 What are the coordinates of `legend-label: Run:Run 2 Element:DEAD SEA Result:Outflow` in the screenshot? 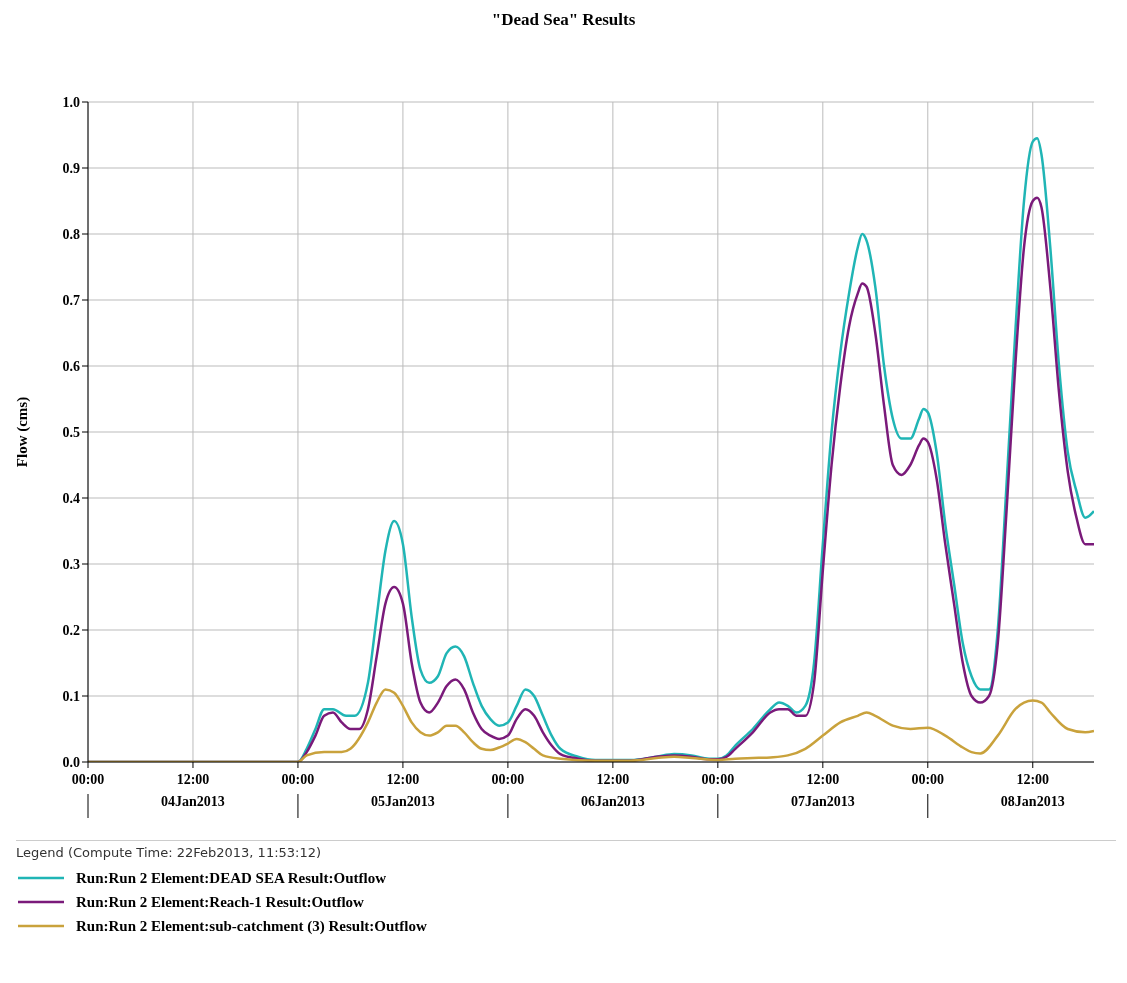 It's located at (231, 878).